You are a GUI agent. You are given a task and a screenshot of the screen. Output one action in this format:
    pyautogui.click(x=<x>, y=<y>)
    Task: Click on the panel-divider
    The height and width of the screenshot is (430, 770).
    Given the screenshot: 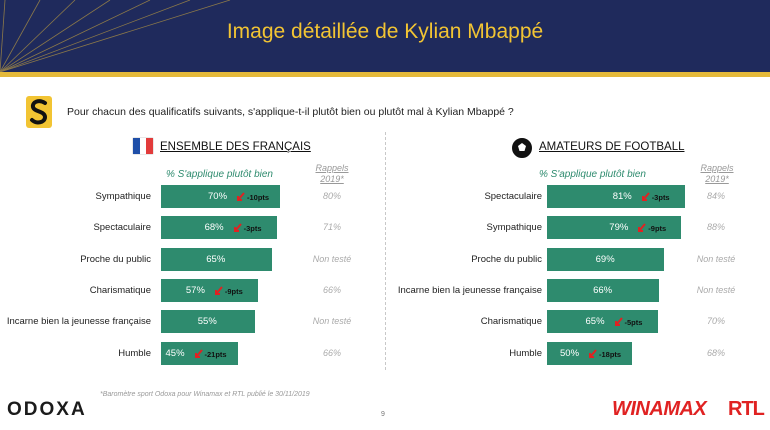 What is the action you would take?
    pyautogui.click(x=385, y=251)
    